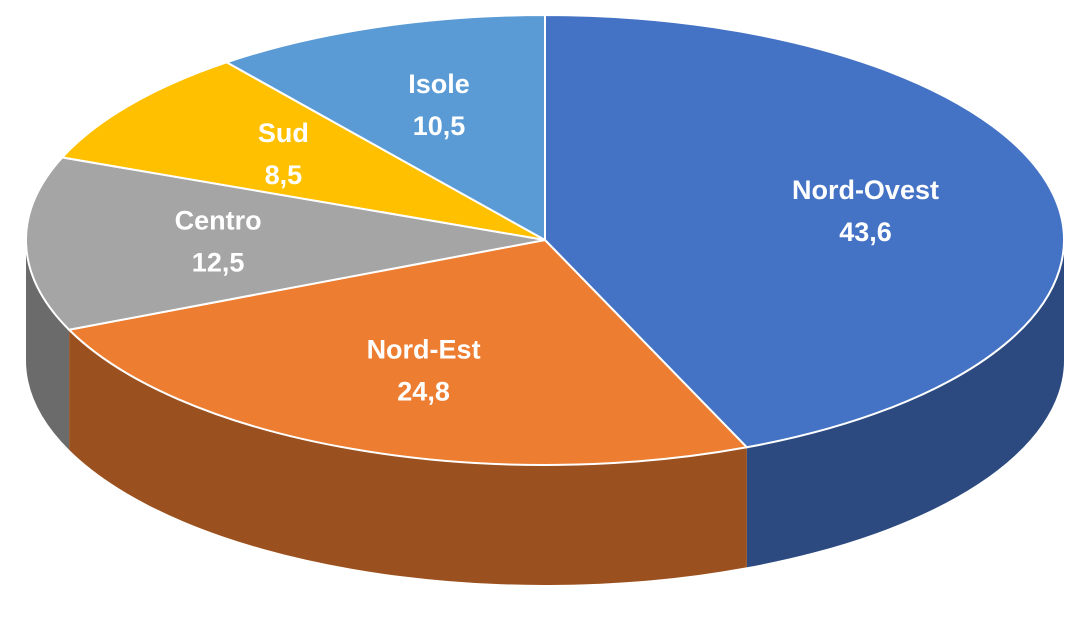  Describe the element at coordinates (424, 350) in the screenshot. I see `slice-label: Nord-Est` at that location.